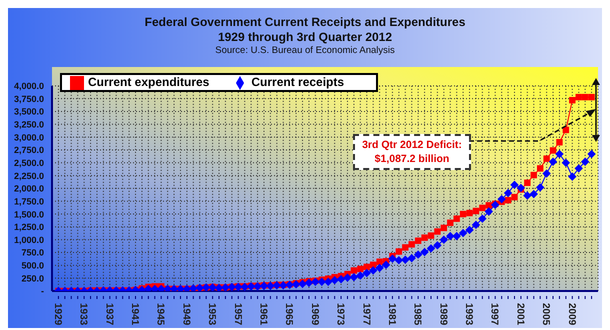 The image size is (610, 330). I want to click on legend-label: Current receipts, so click(297, 82).